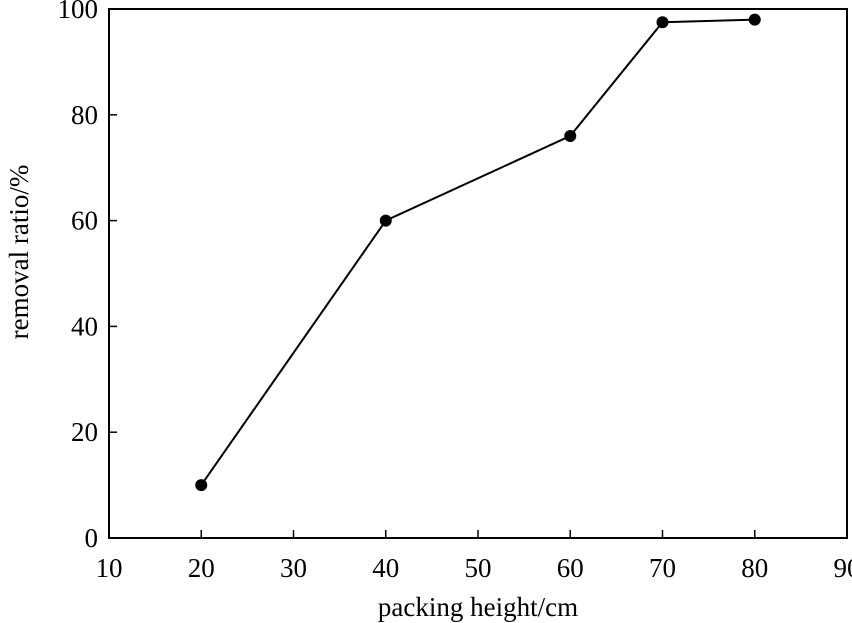  What do you see at coordinates (84, 221) in the screenshot?
I see `y-tick-label: 60` at bounding box center [84, 221].